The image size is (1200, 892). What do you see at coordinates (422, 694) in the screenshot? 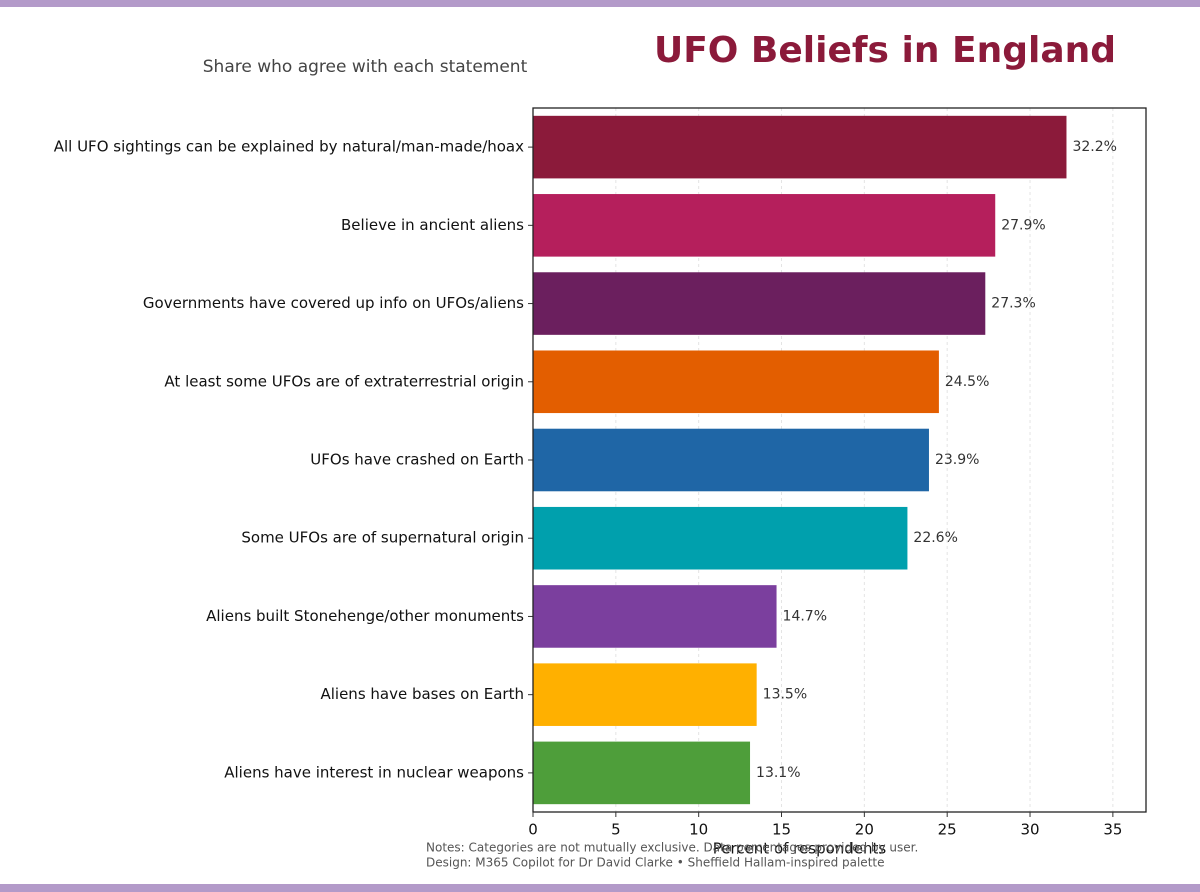
I see `category-label: Aliens have bases on Earth` at bounding box center [422, 694].